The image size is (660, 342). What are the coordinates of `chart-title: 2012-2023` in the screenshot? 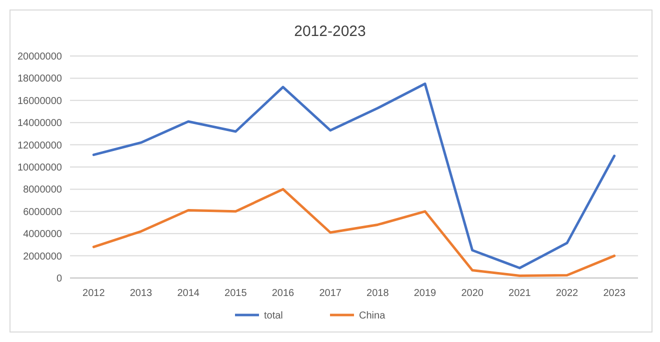 It's located at (330, 31).